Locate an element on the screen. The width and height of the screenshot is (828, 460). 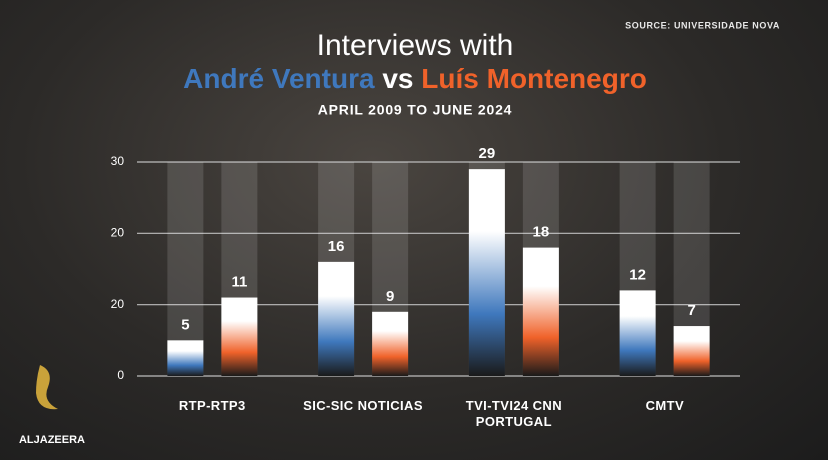
data-label: 7 is located at coordinates (691, 310).